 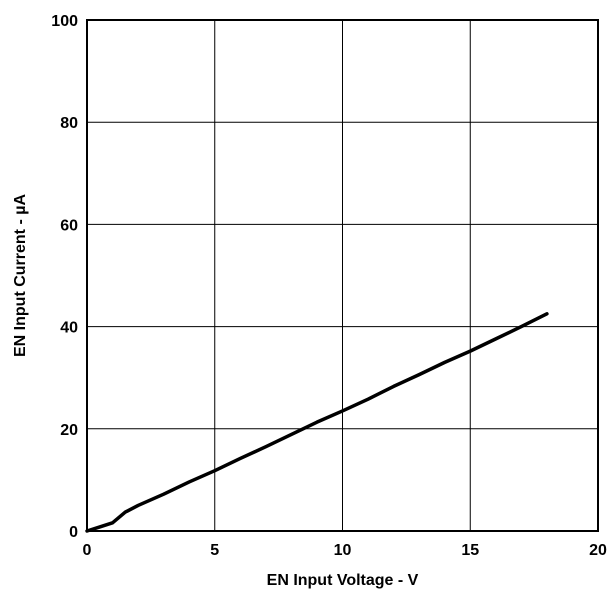 I want to click on y-tick-labels: 0 20 40 60 80 100, so click(x=64, y=277).